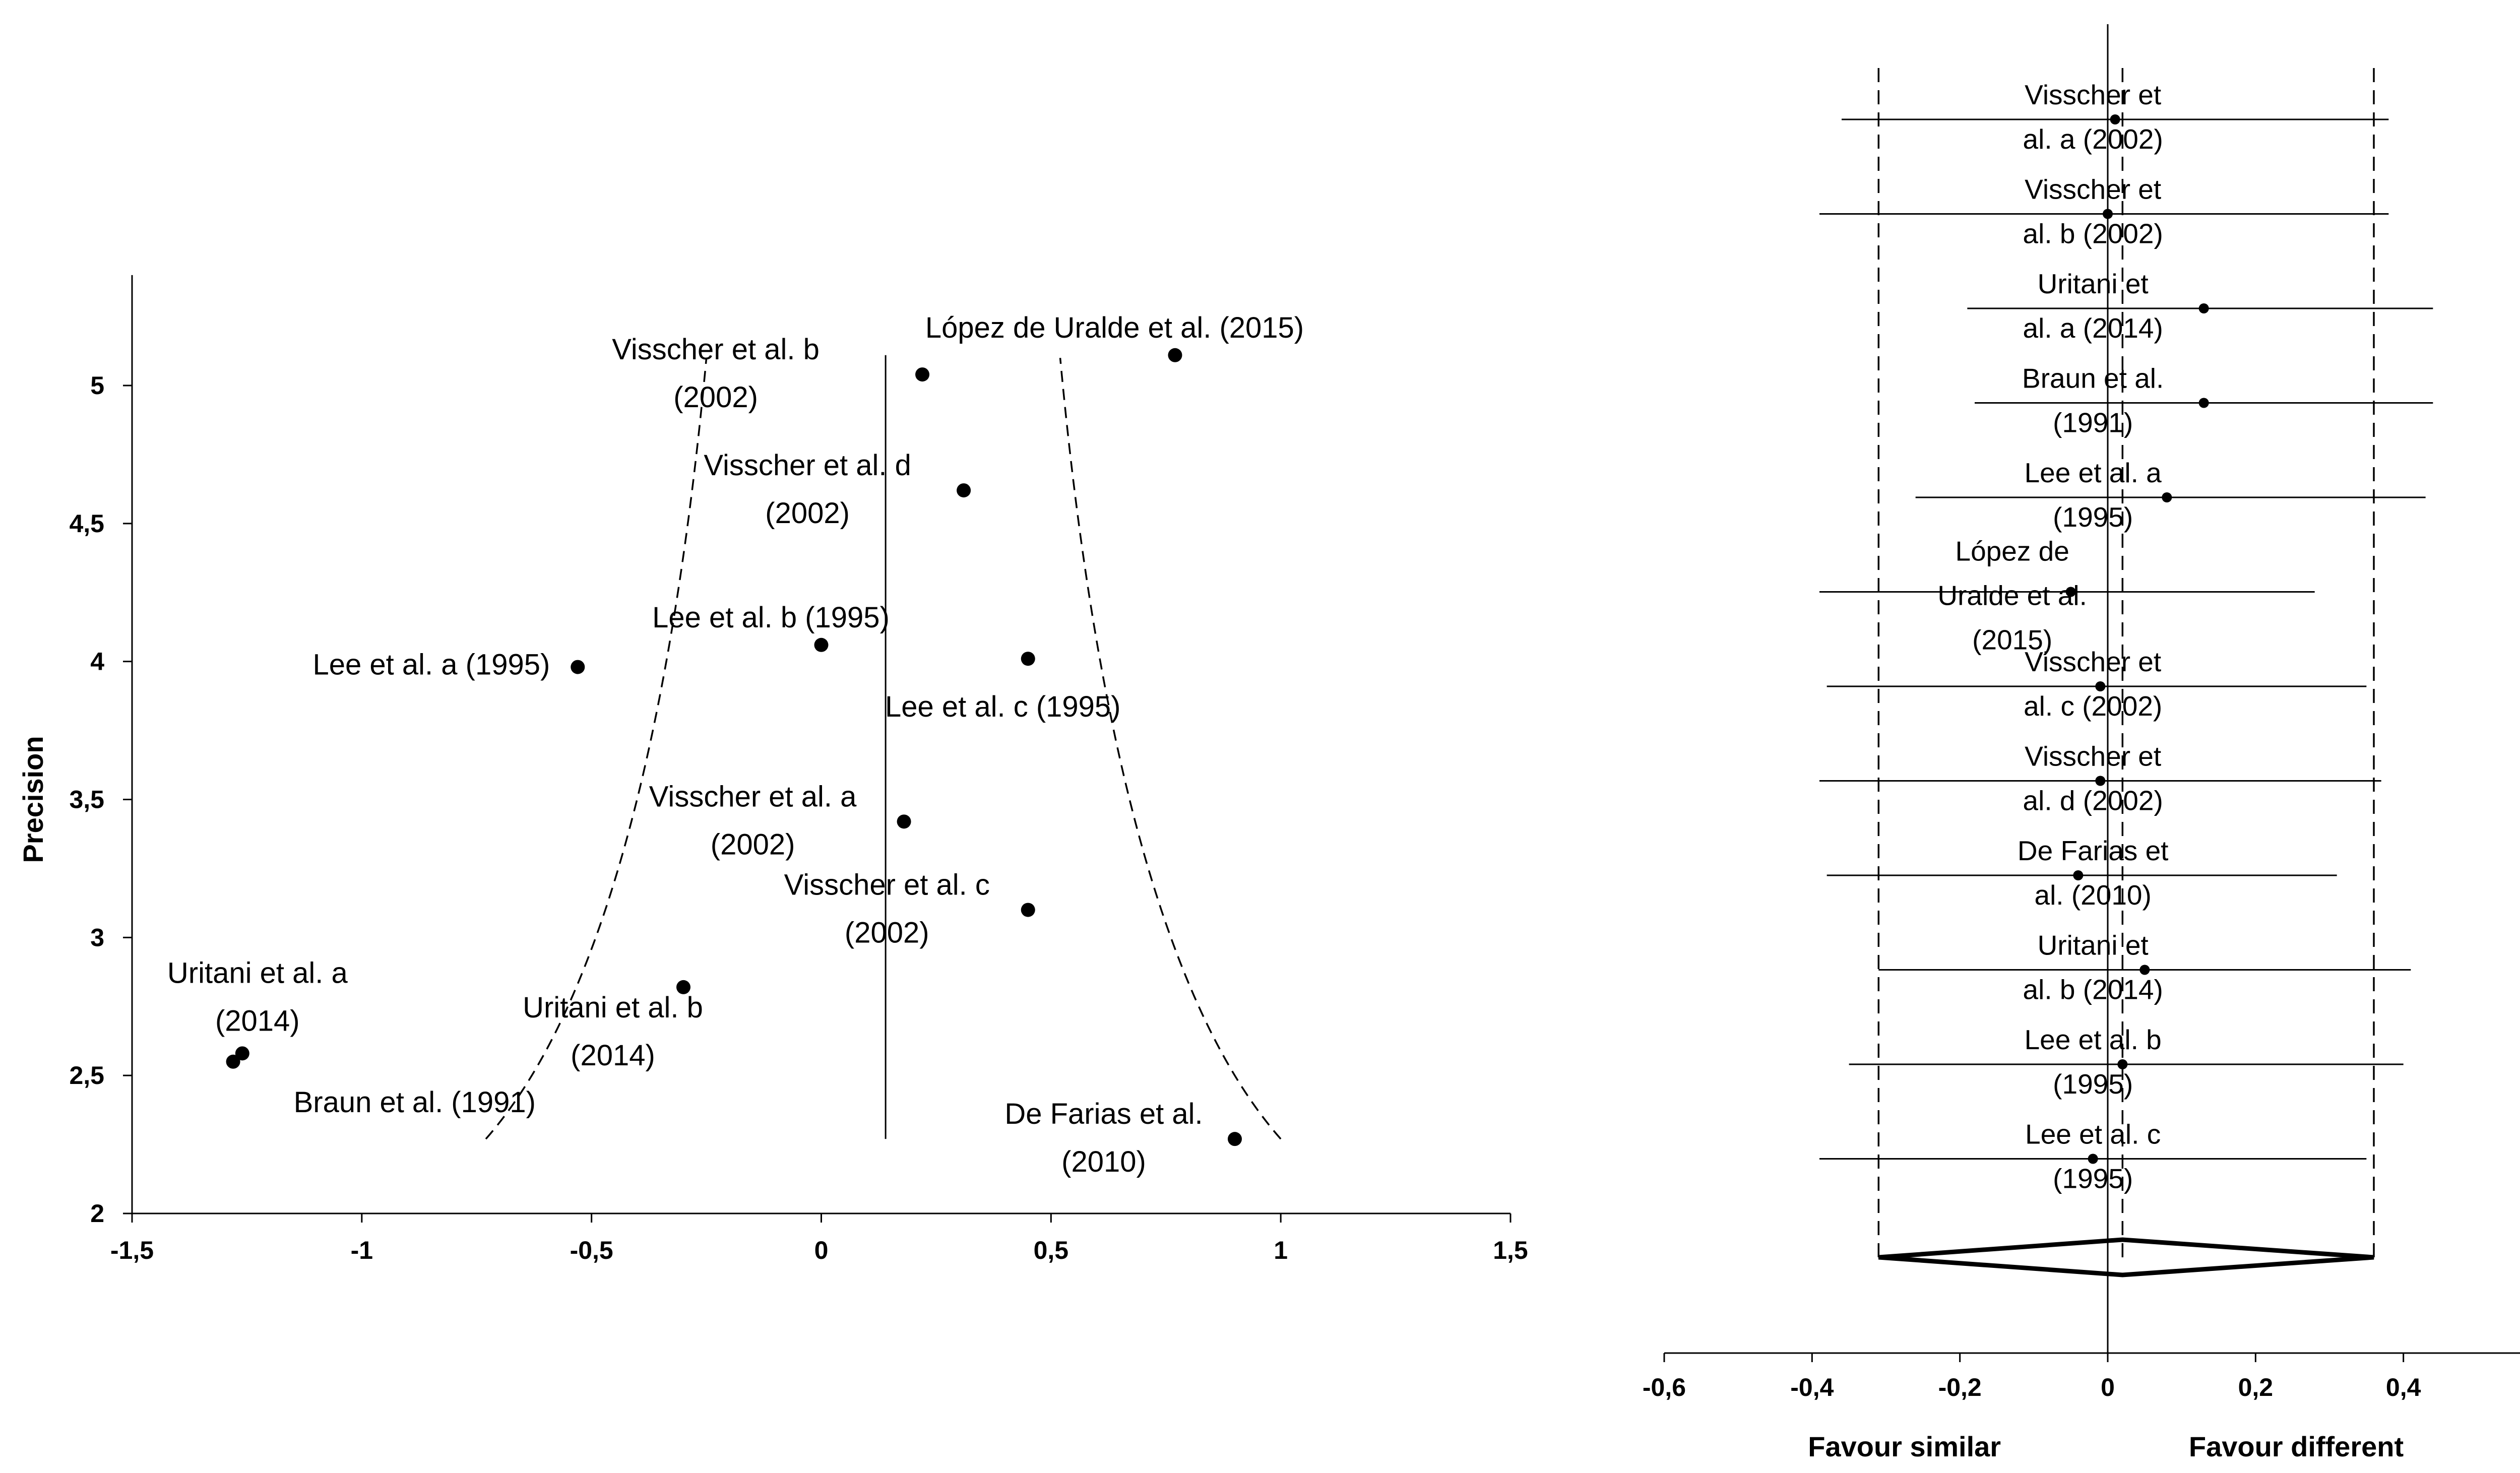 The image size is (2520, 1473). Describe the element at coordinates (1003, 707) in the screenshot. I see `point-label-line: Lee et al. c (1995)` at that location.